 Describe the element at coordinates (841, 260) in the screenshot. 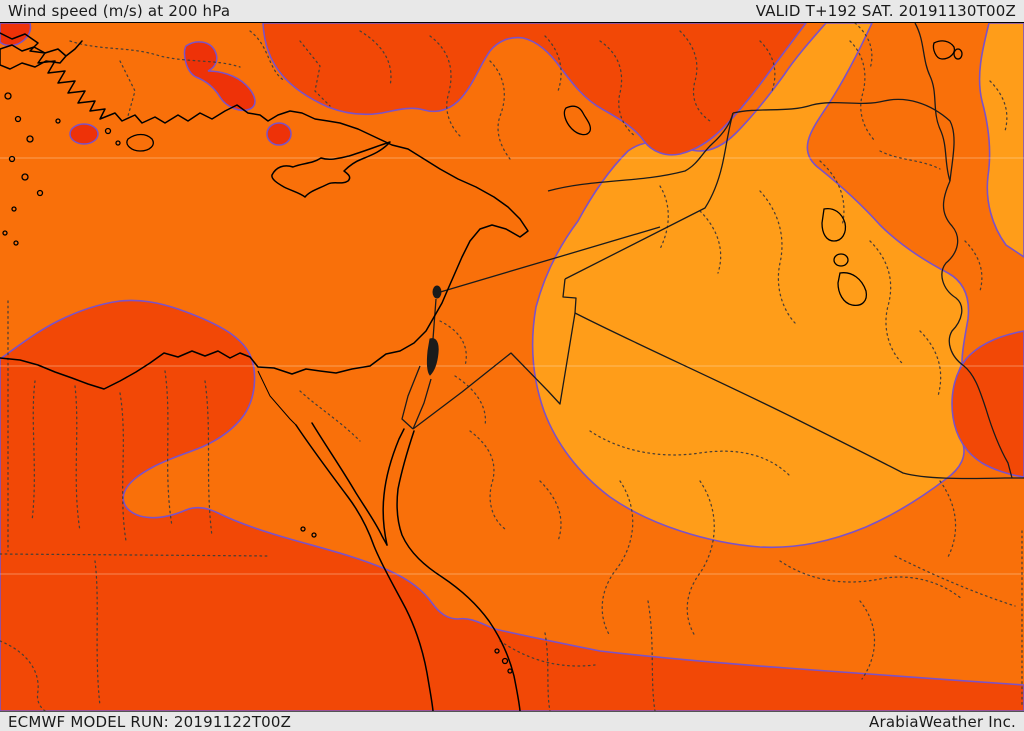

I see `iraq-lake-habbaniyah` at that location.